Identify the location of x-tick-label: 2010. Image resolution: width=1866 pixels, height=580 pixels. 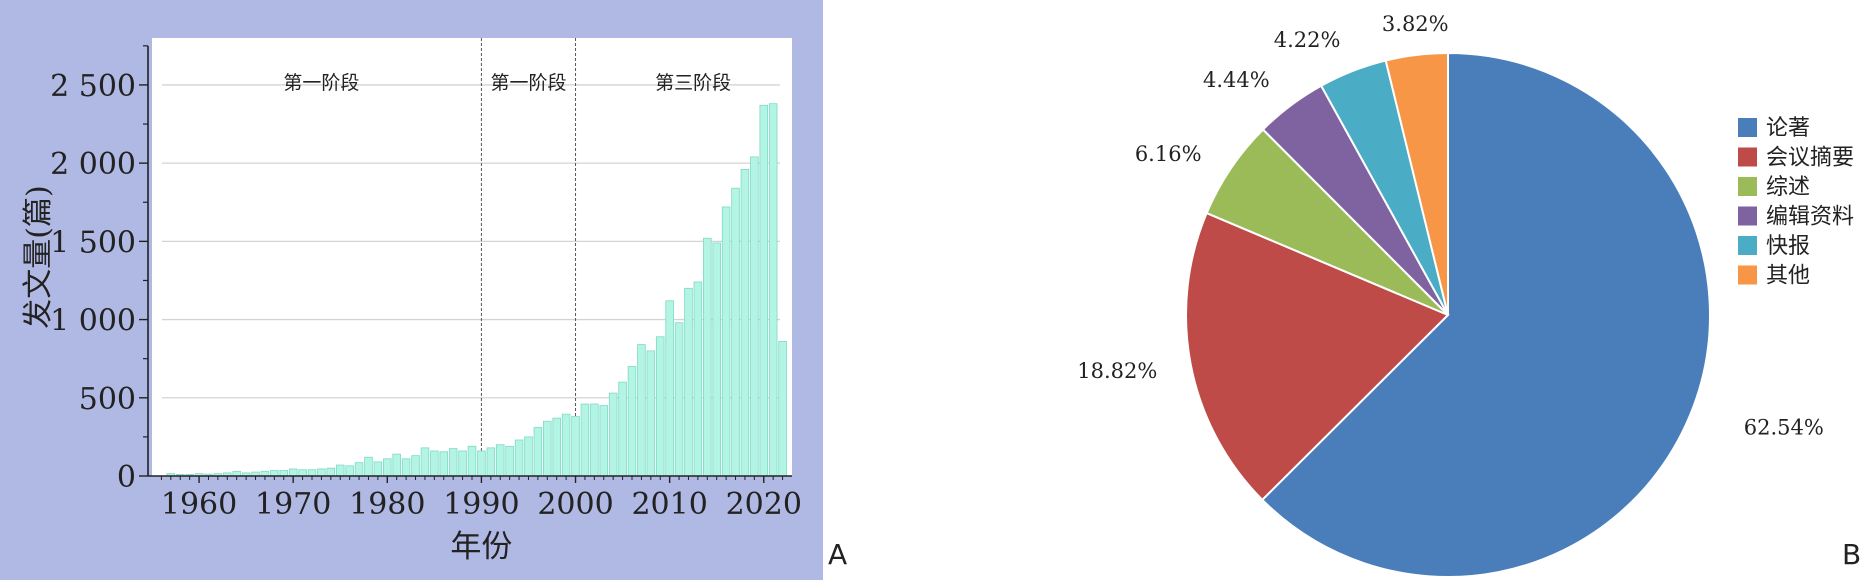
(669, 504).